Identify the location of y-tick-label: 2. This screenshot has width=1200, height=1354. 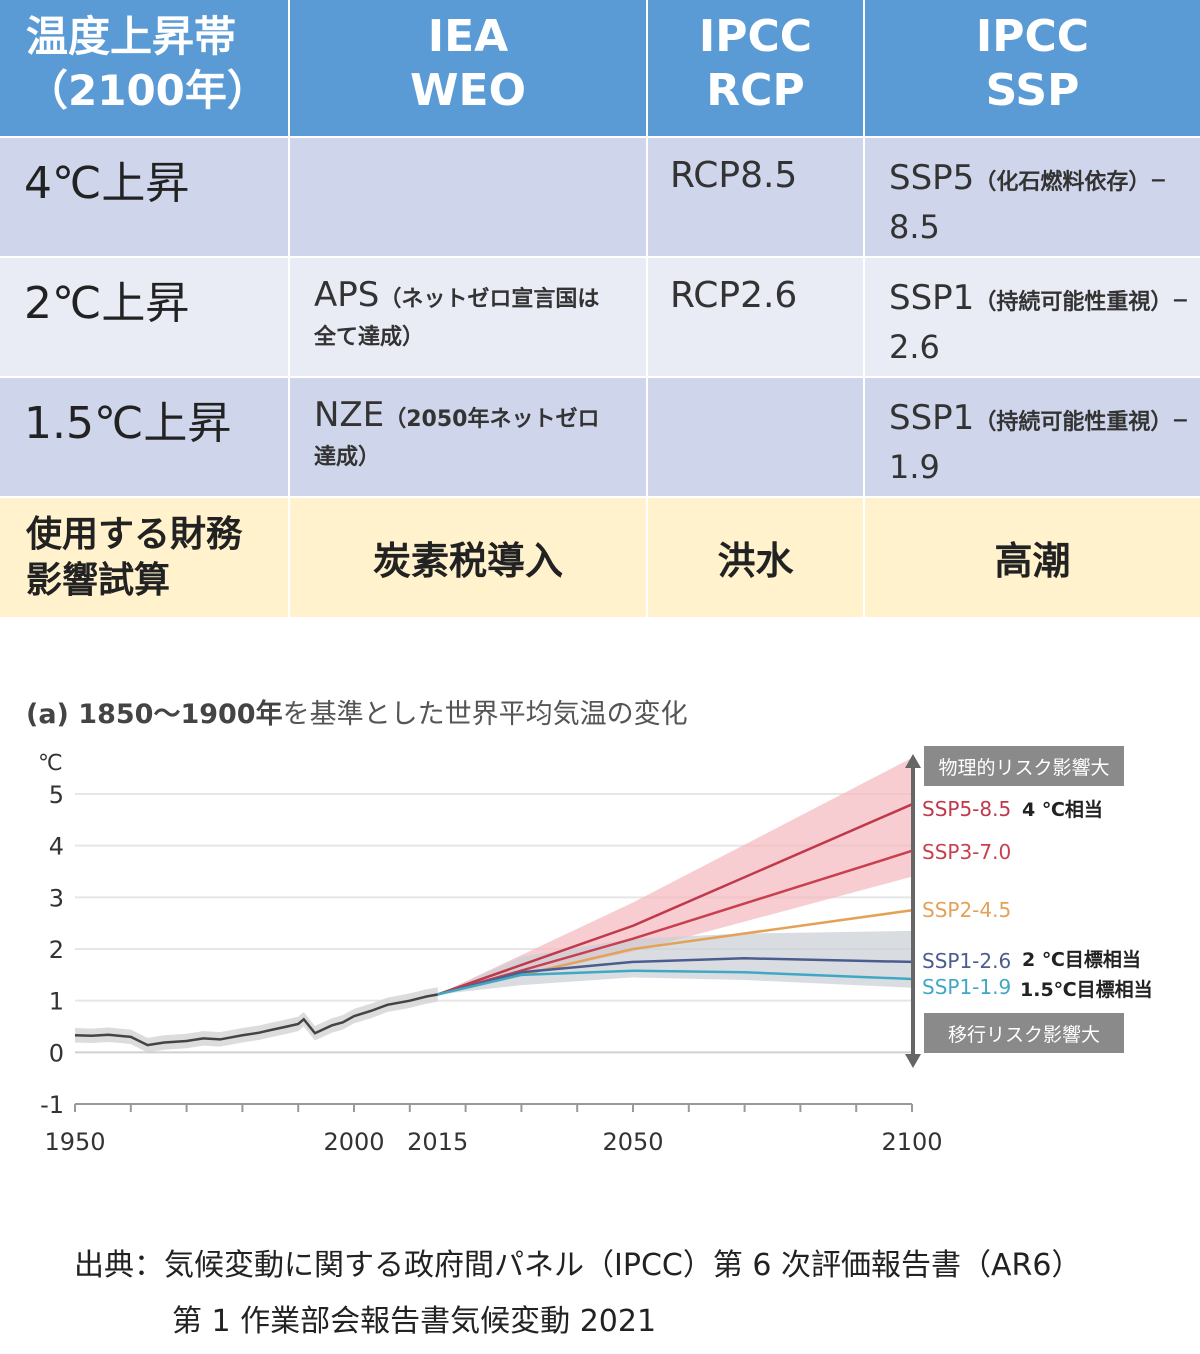
(56, 950).